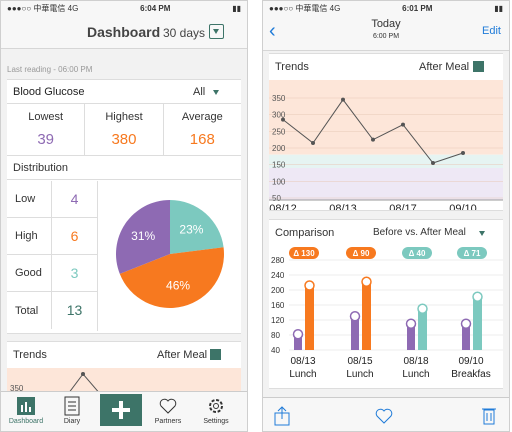  What do you see at coordinates (279, 131) in the screenshot?
I see `y-tick-label: 250` at bounding box center [279, 131].